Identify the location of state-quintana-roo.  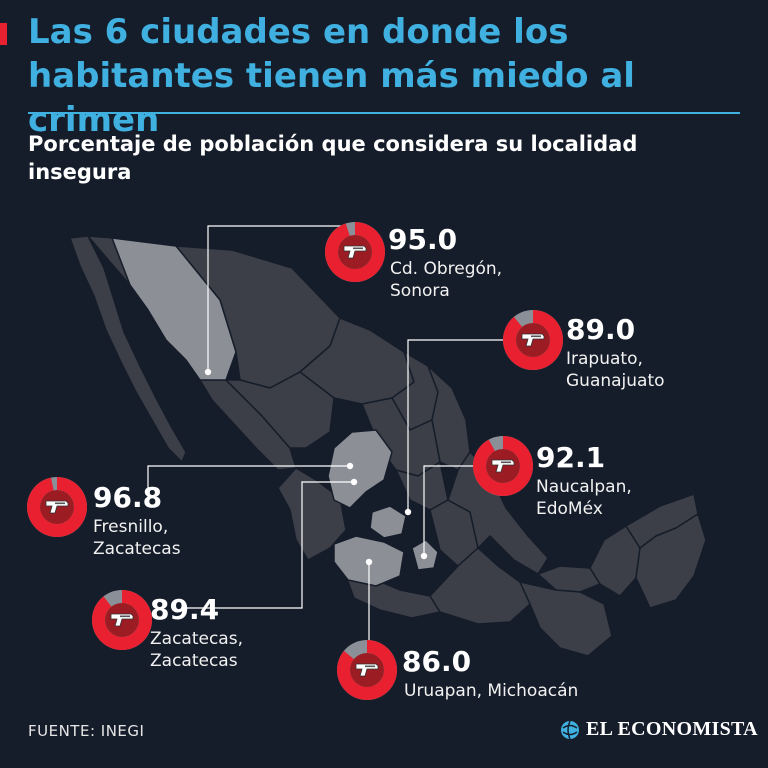
(671, 561).